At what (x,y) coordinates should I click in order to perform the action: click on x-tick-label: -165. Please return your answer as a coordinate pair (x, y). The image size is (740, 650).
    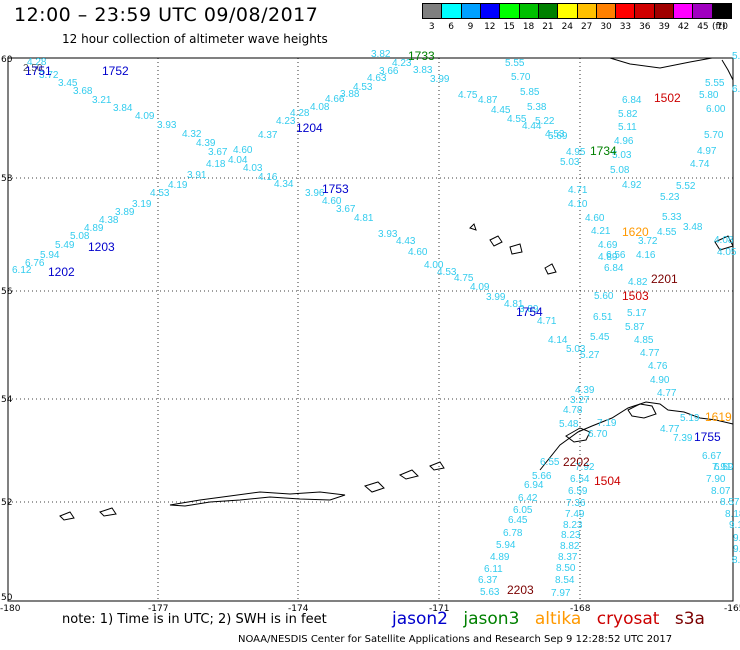
    Looking at the image, I should click on (732, 609).